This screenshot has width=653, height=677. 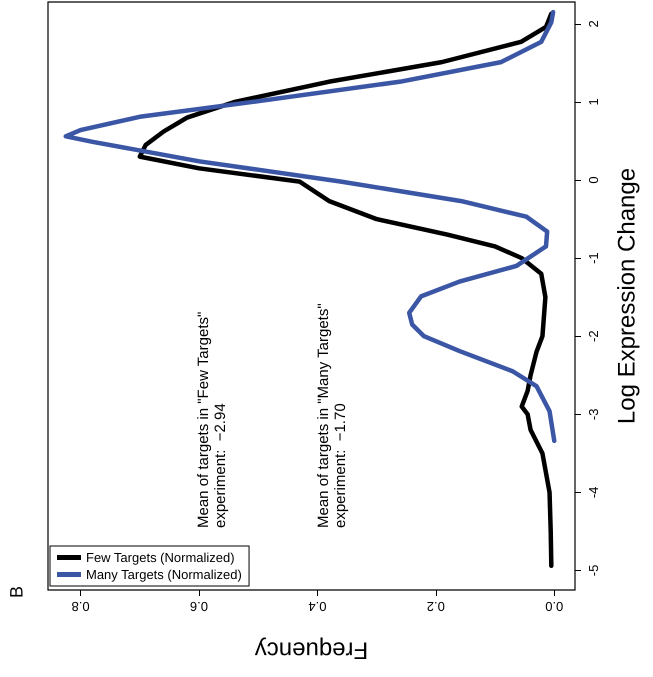 I want to click on y-tick-label: -5, so click(x=593, y=570).